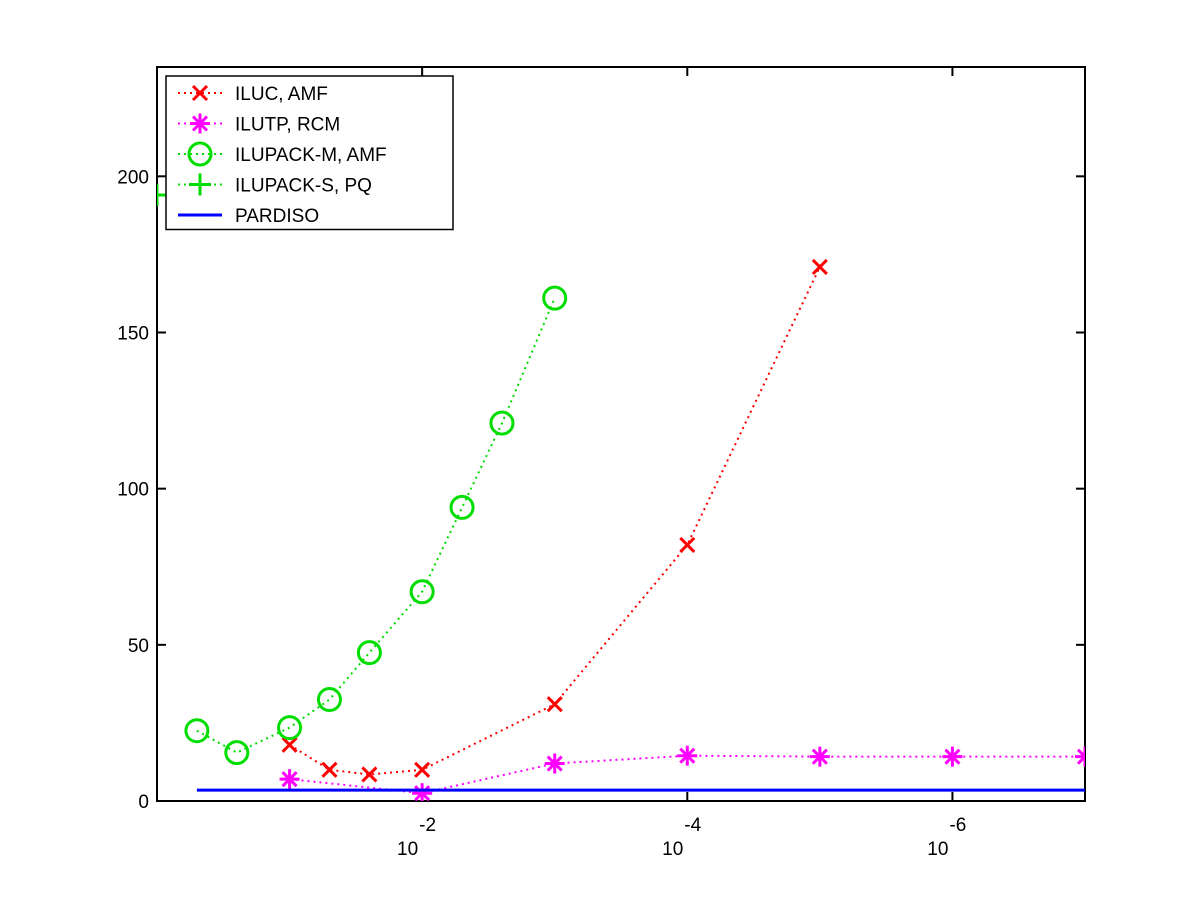 The width and height of the screenshot is (1200, 900). Describe the element at coordinates (287, 125) in the screenshot. I see `legend-label: ILUTP, RCM` at that location.